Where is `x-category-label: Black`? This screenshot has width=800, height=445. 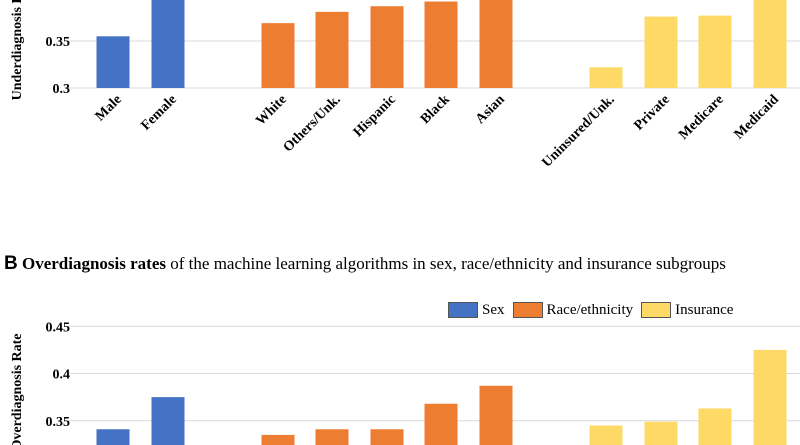 x-category-label: Black is located at coordinates (435, 109).